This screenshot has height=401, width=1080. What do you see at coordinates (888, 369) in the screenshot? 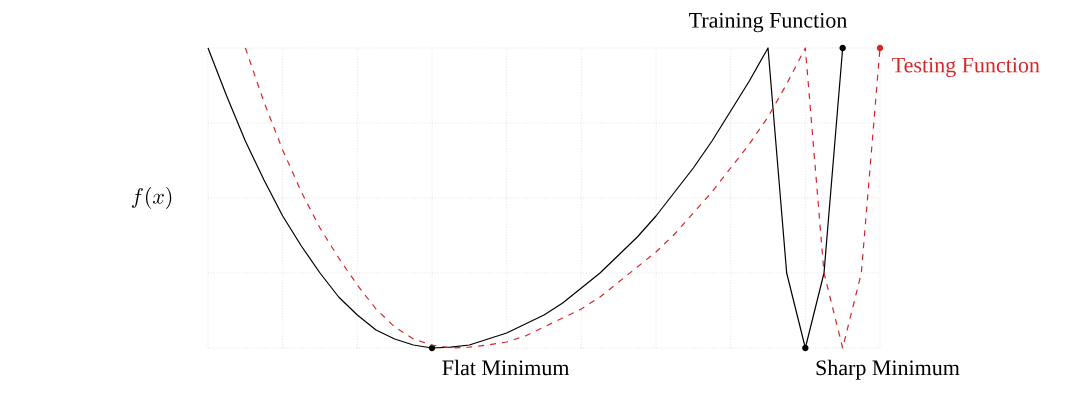
I see `text: Sharp Minimum` at bounding box center [888, 369].